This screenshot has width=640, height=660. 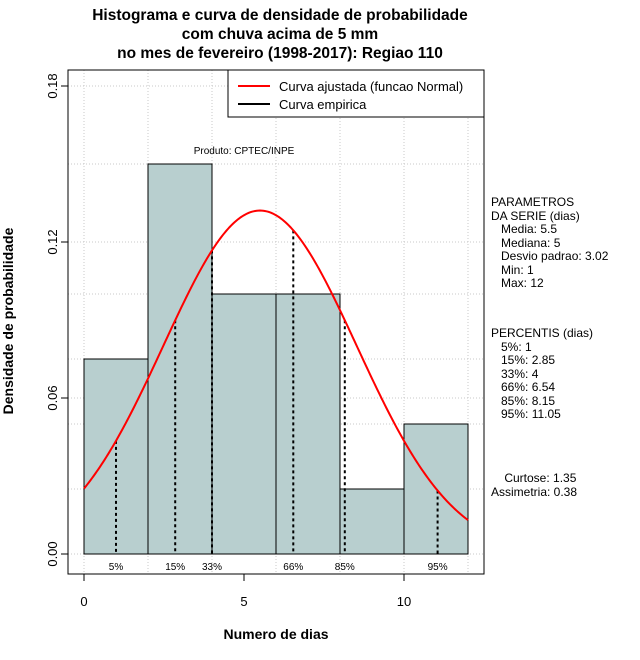 I want to click on product-annotation: Produto: CPTEC/INPE, so click(x=244, y=151).